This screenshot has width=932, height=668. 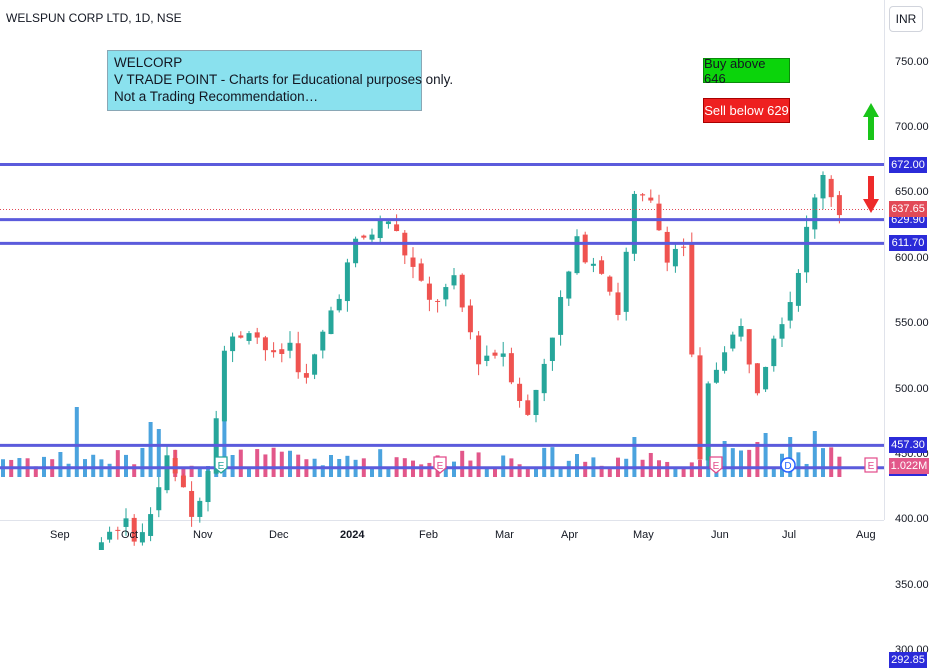 I want to click on time-tick: Mar, so click(x=504, y=535).